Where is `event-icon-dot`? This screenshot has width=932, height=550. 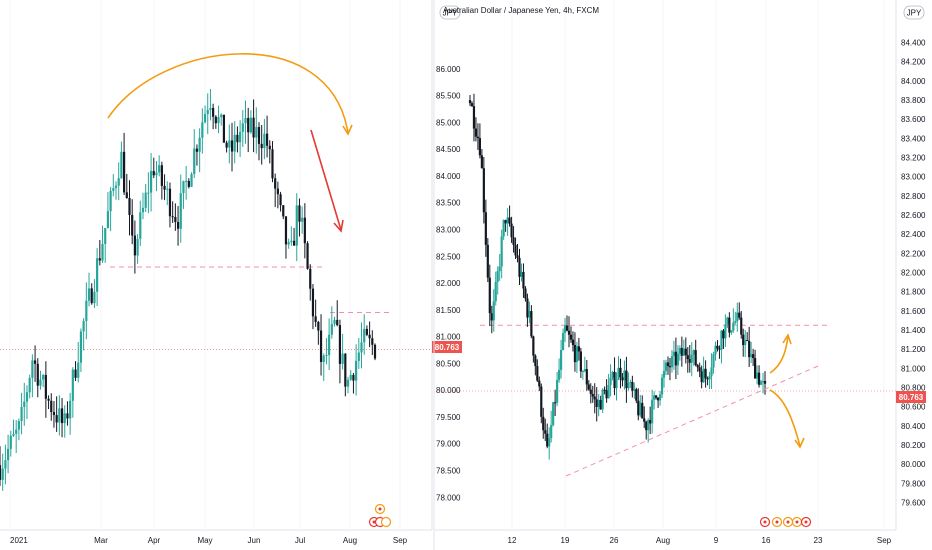 event-icon-dot is located at coordinates (797, 522).